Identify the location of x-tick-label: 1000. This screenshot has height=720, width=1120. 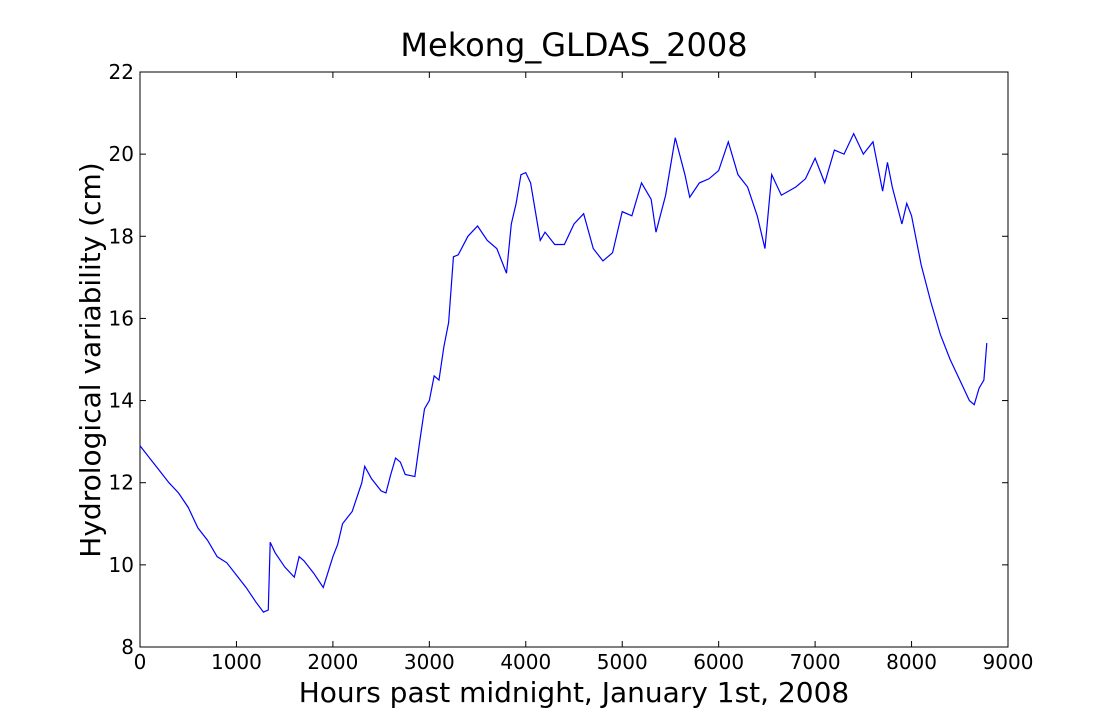
(236, 662).